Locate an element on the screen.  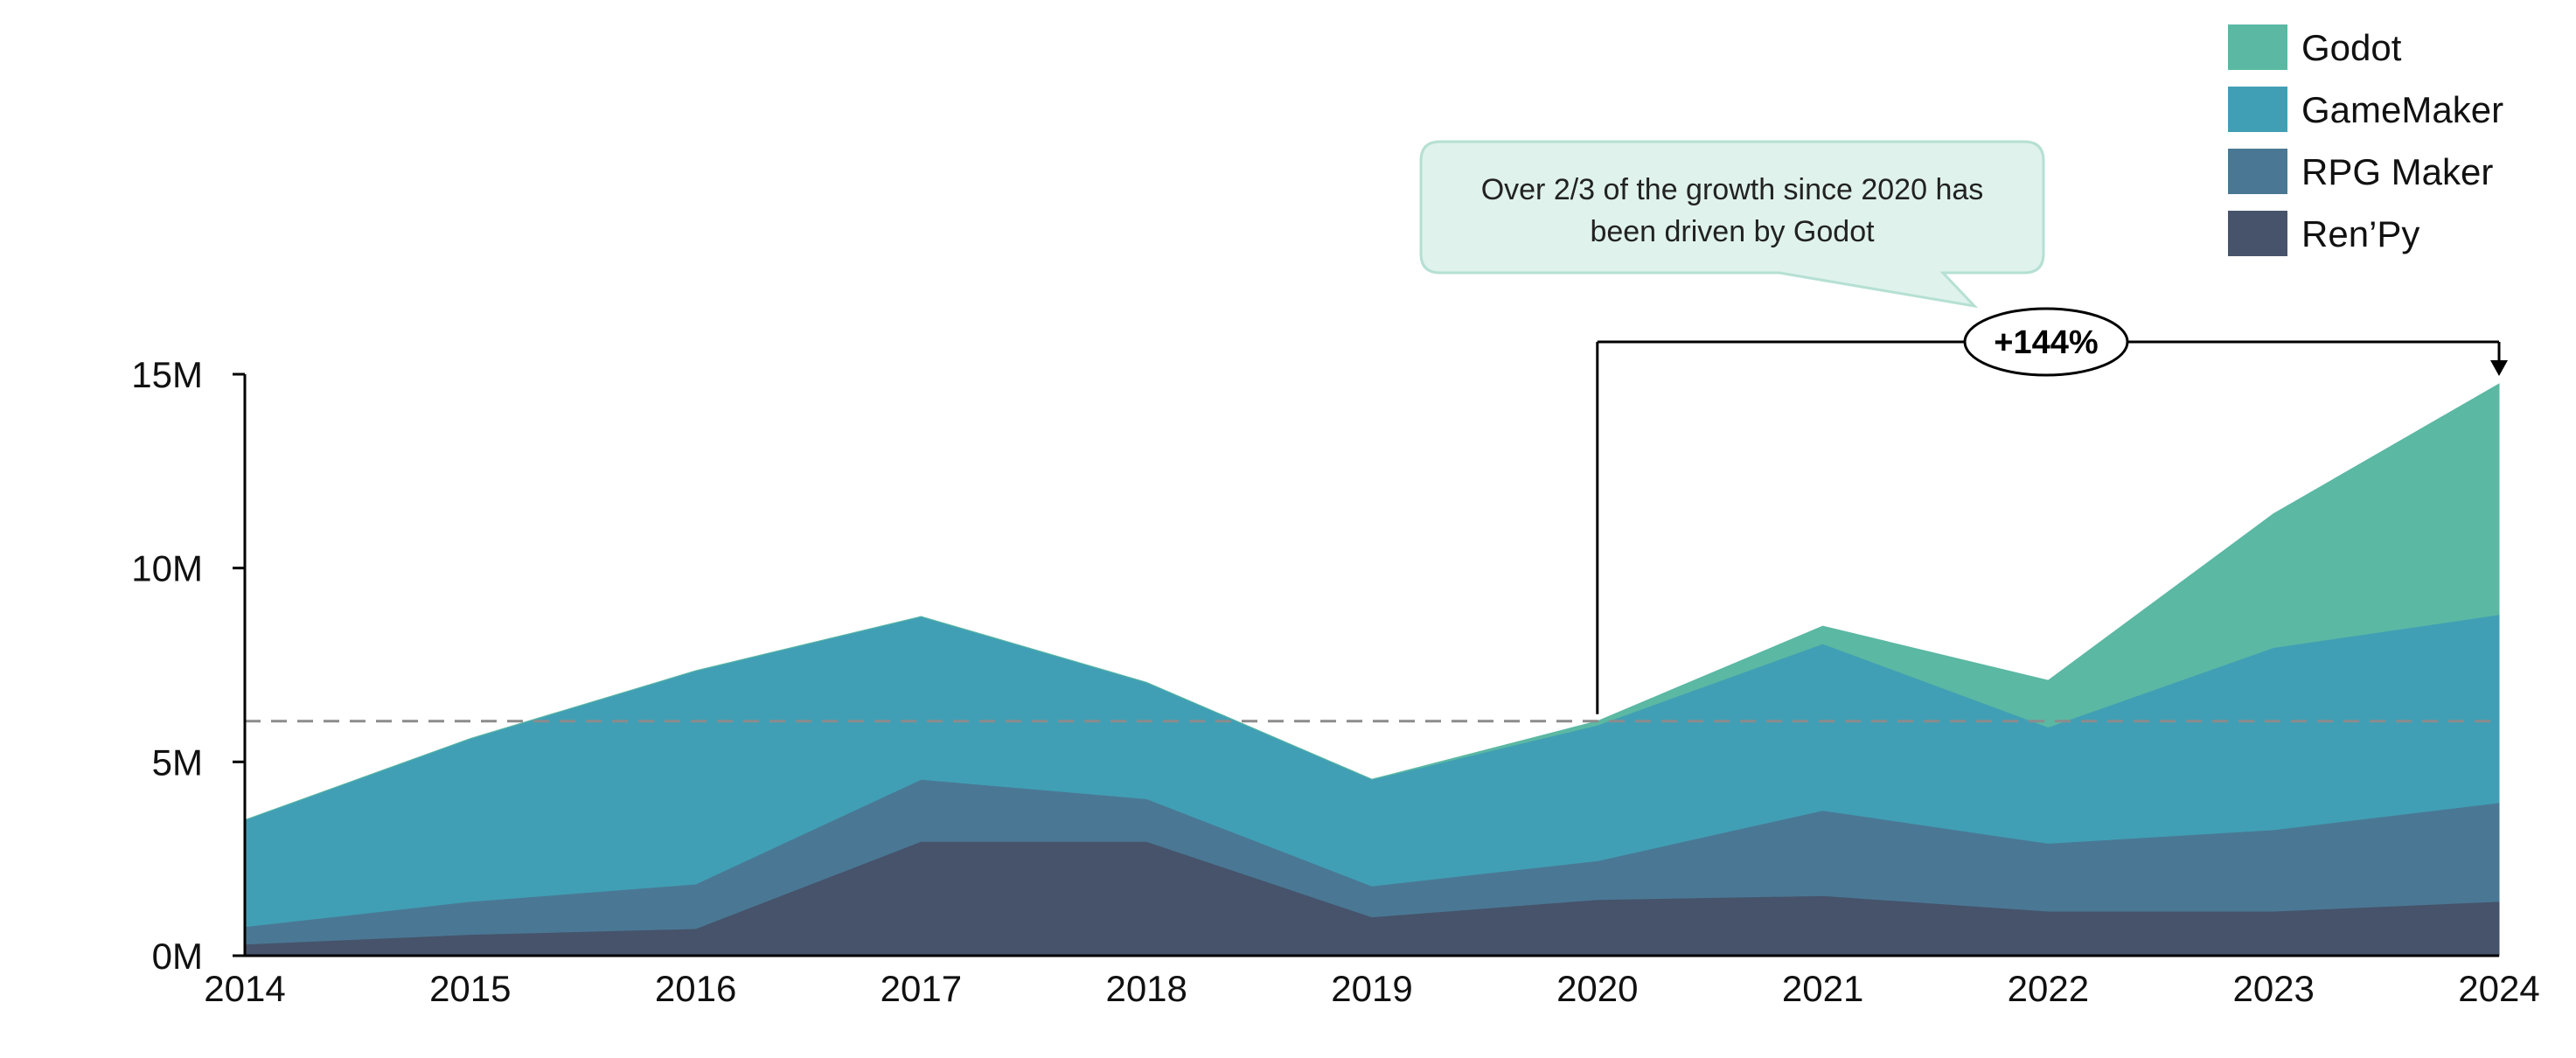
legend-label-gamemaker: GameMaker is located at coordinates (2402, 110).